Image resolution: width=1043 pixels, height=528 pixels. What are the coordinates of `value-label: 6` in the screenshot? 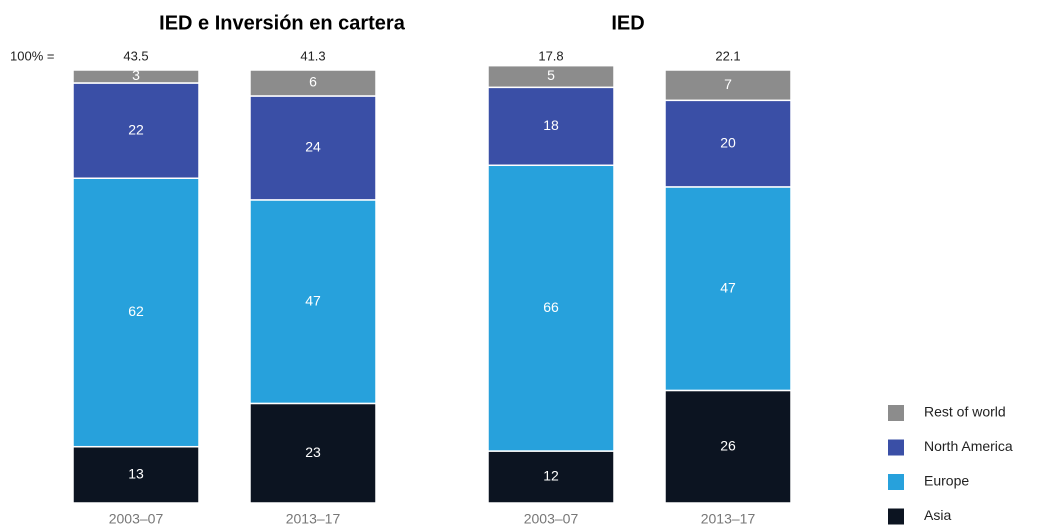 It's located at (313, 82).